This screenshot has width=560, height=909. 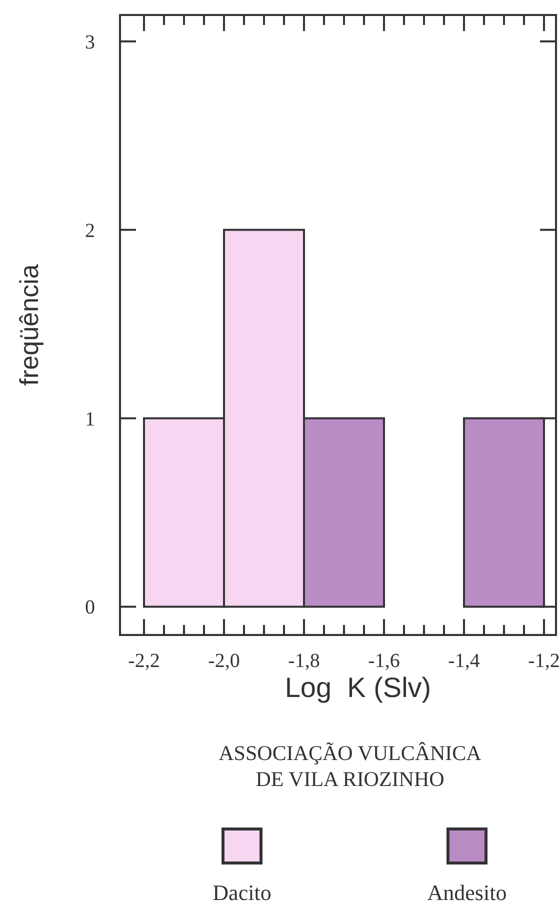 I want to click on y-tick-label: 2, so click(x=90, y=231).